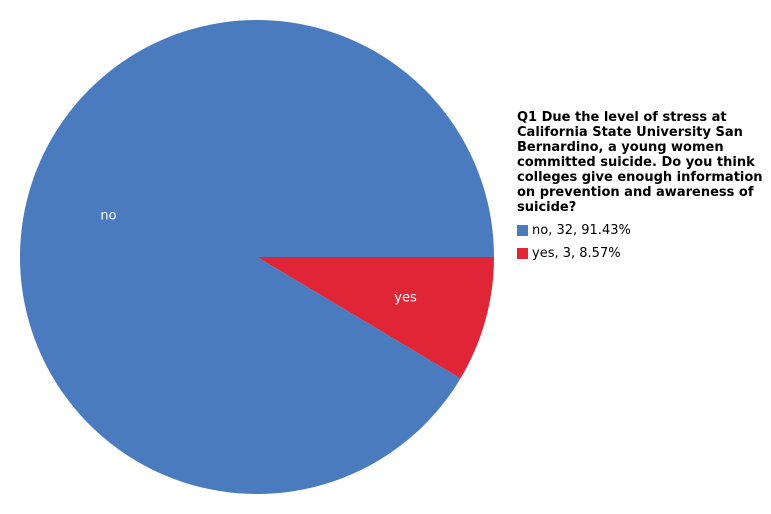  What do you see at coordinates (581, 230) in the screenshot?
I see `legend-label: no, 32, 91.43%` at bounding box center [581, 230].